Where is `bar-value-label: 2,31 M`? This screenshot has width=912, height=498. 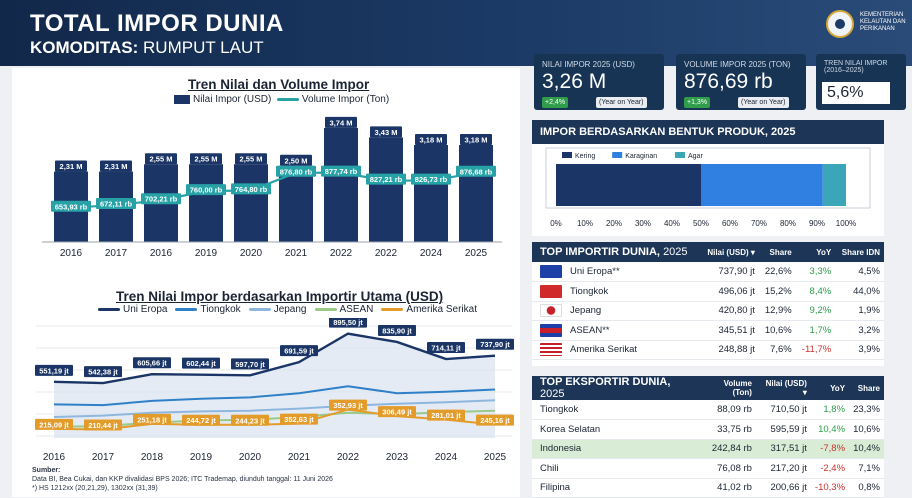 bar-value-label: 2,31 M is located at coordinates (71, 166).